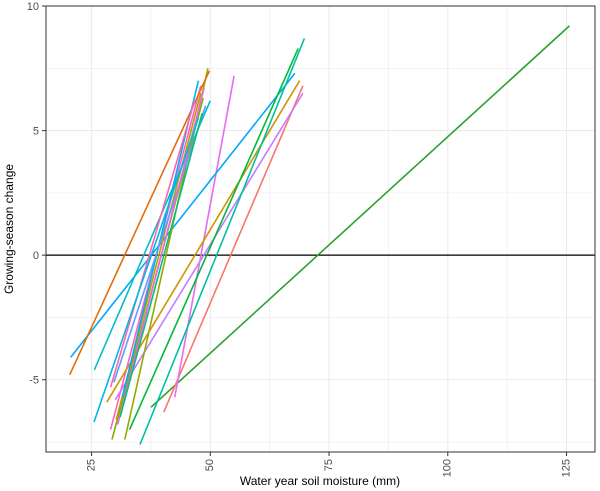  Describe the element at coordinates (91, 465) in the screenshot. I see `x-tick-label: 25` at that location.